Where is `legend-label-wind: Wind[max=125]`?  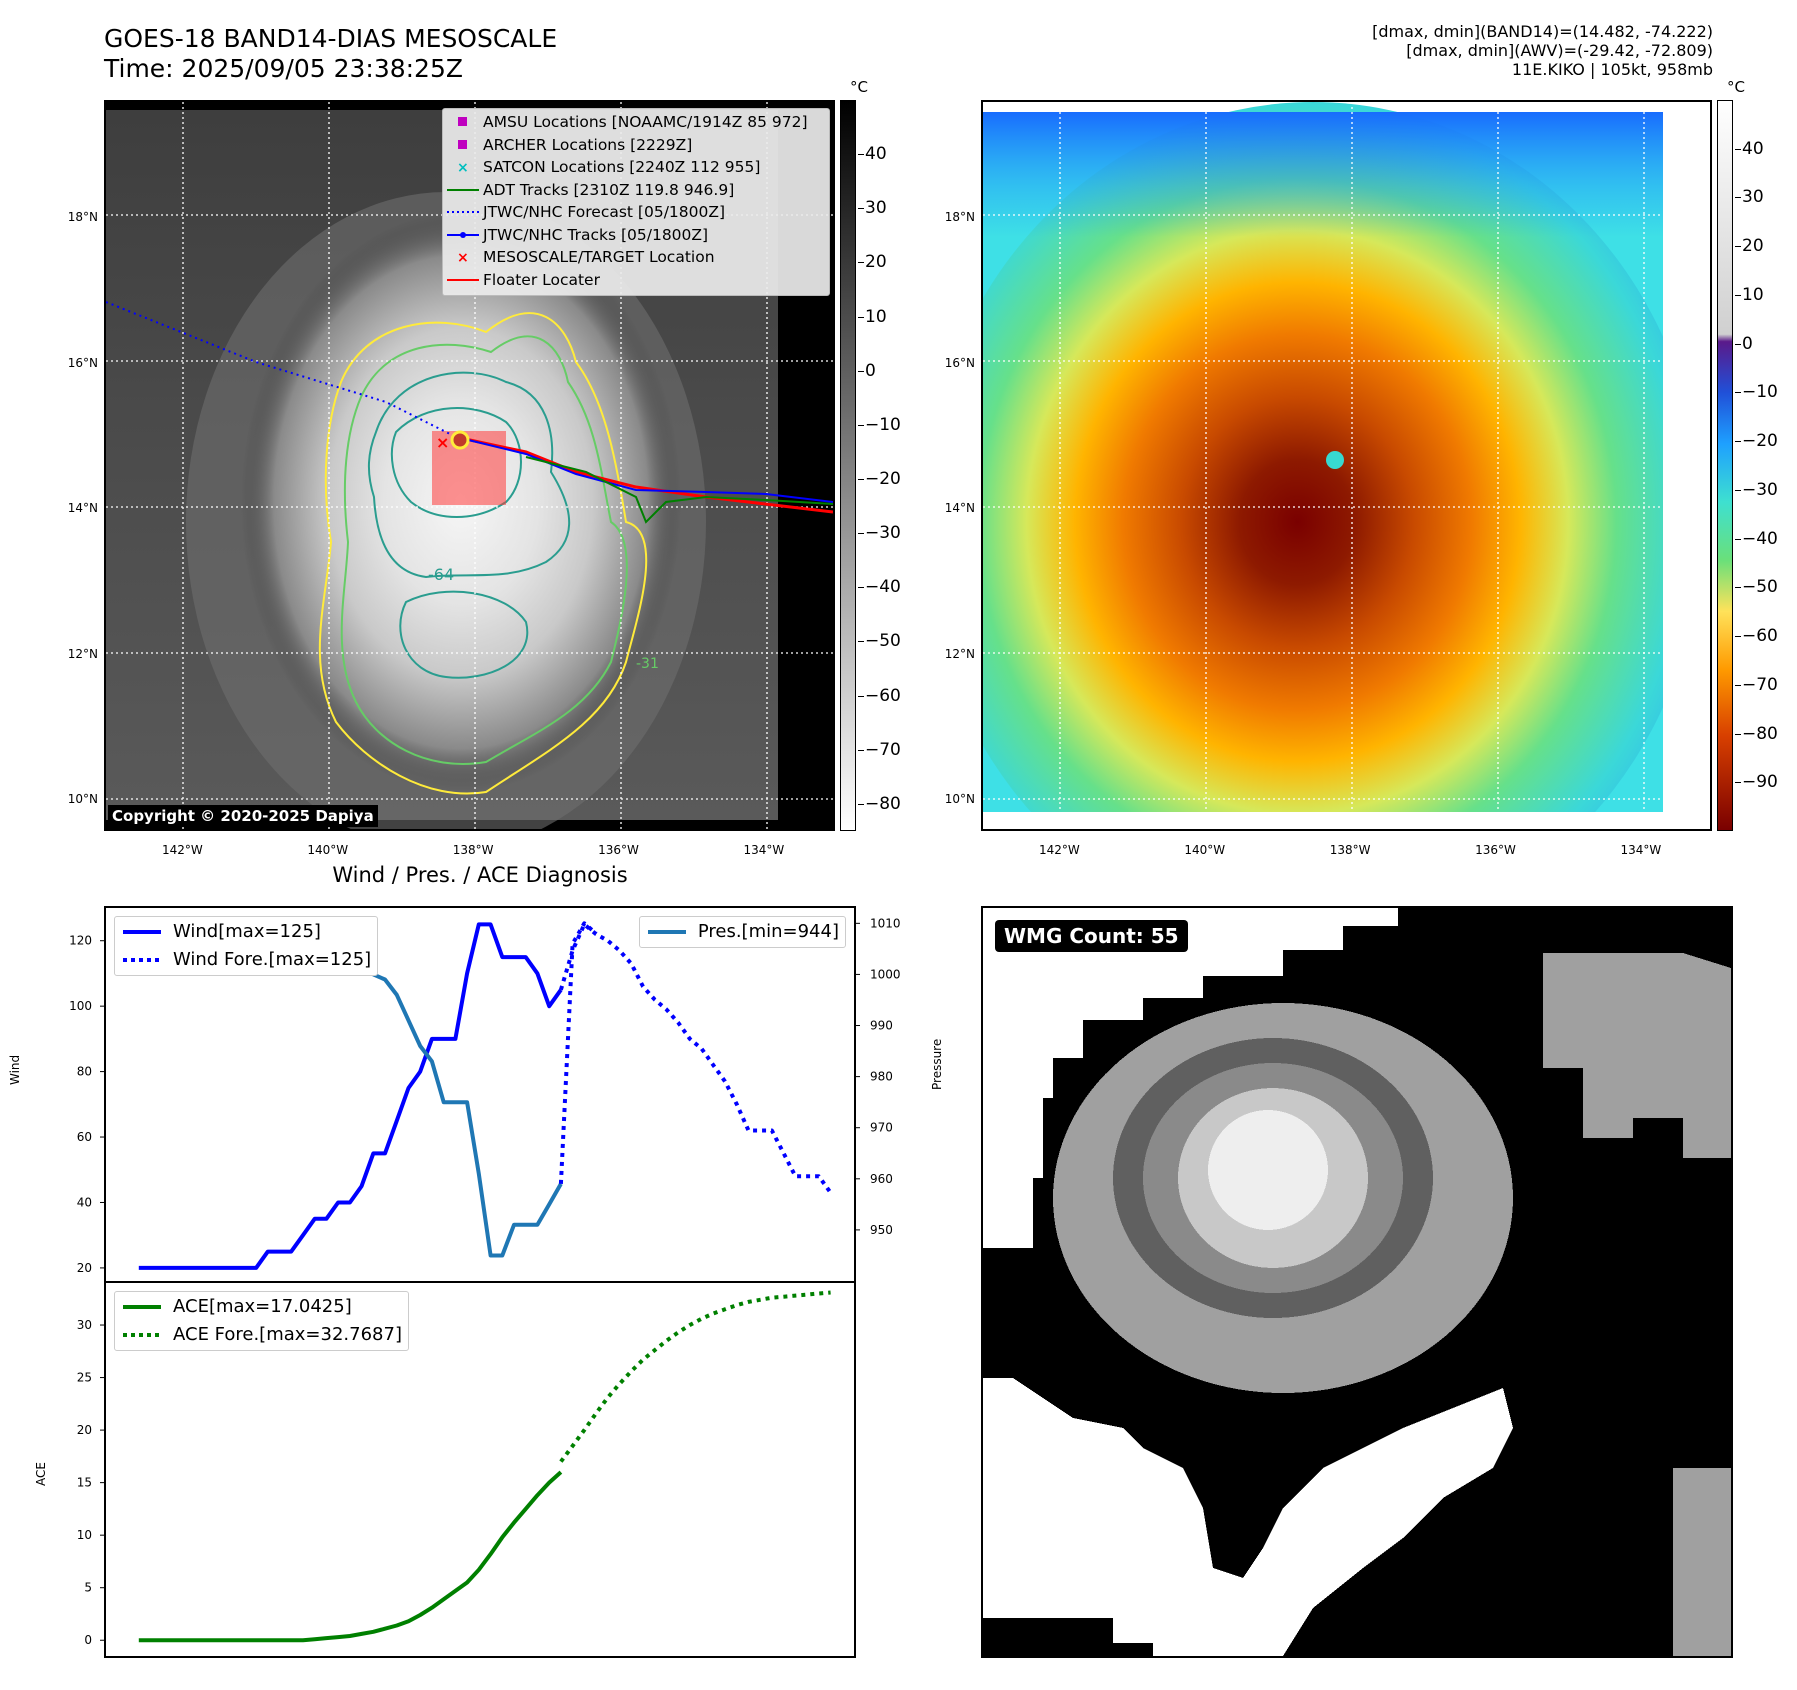 legend-label-wind: Wind[max=125] is located at coordinates (247, 931).